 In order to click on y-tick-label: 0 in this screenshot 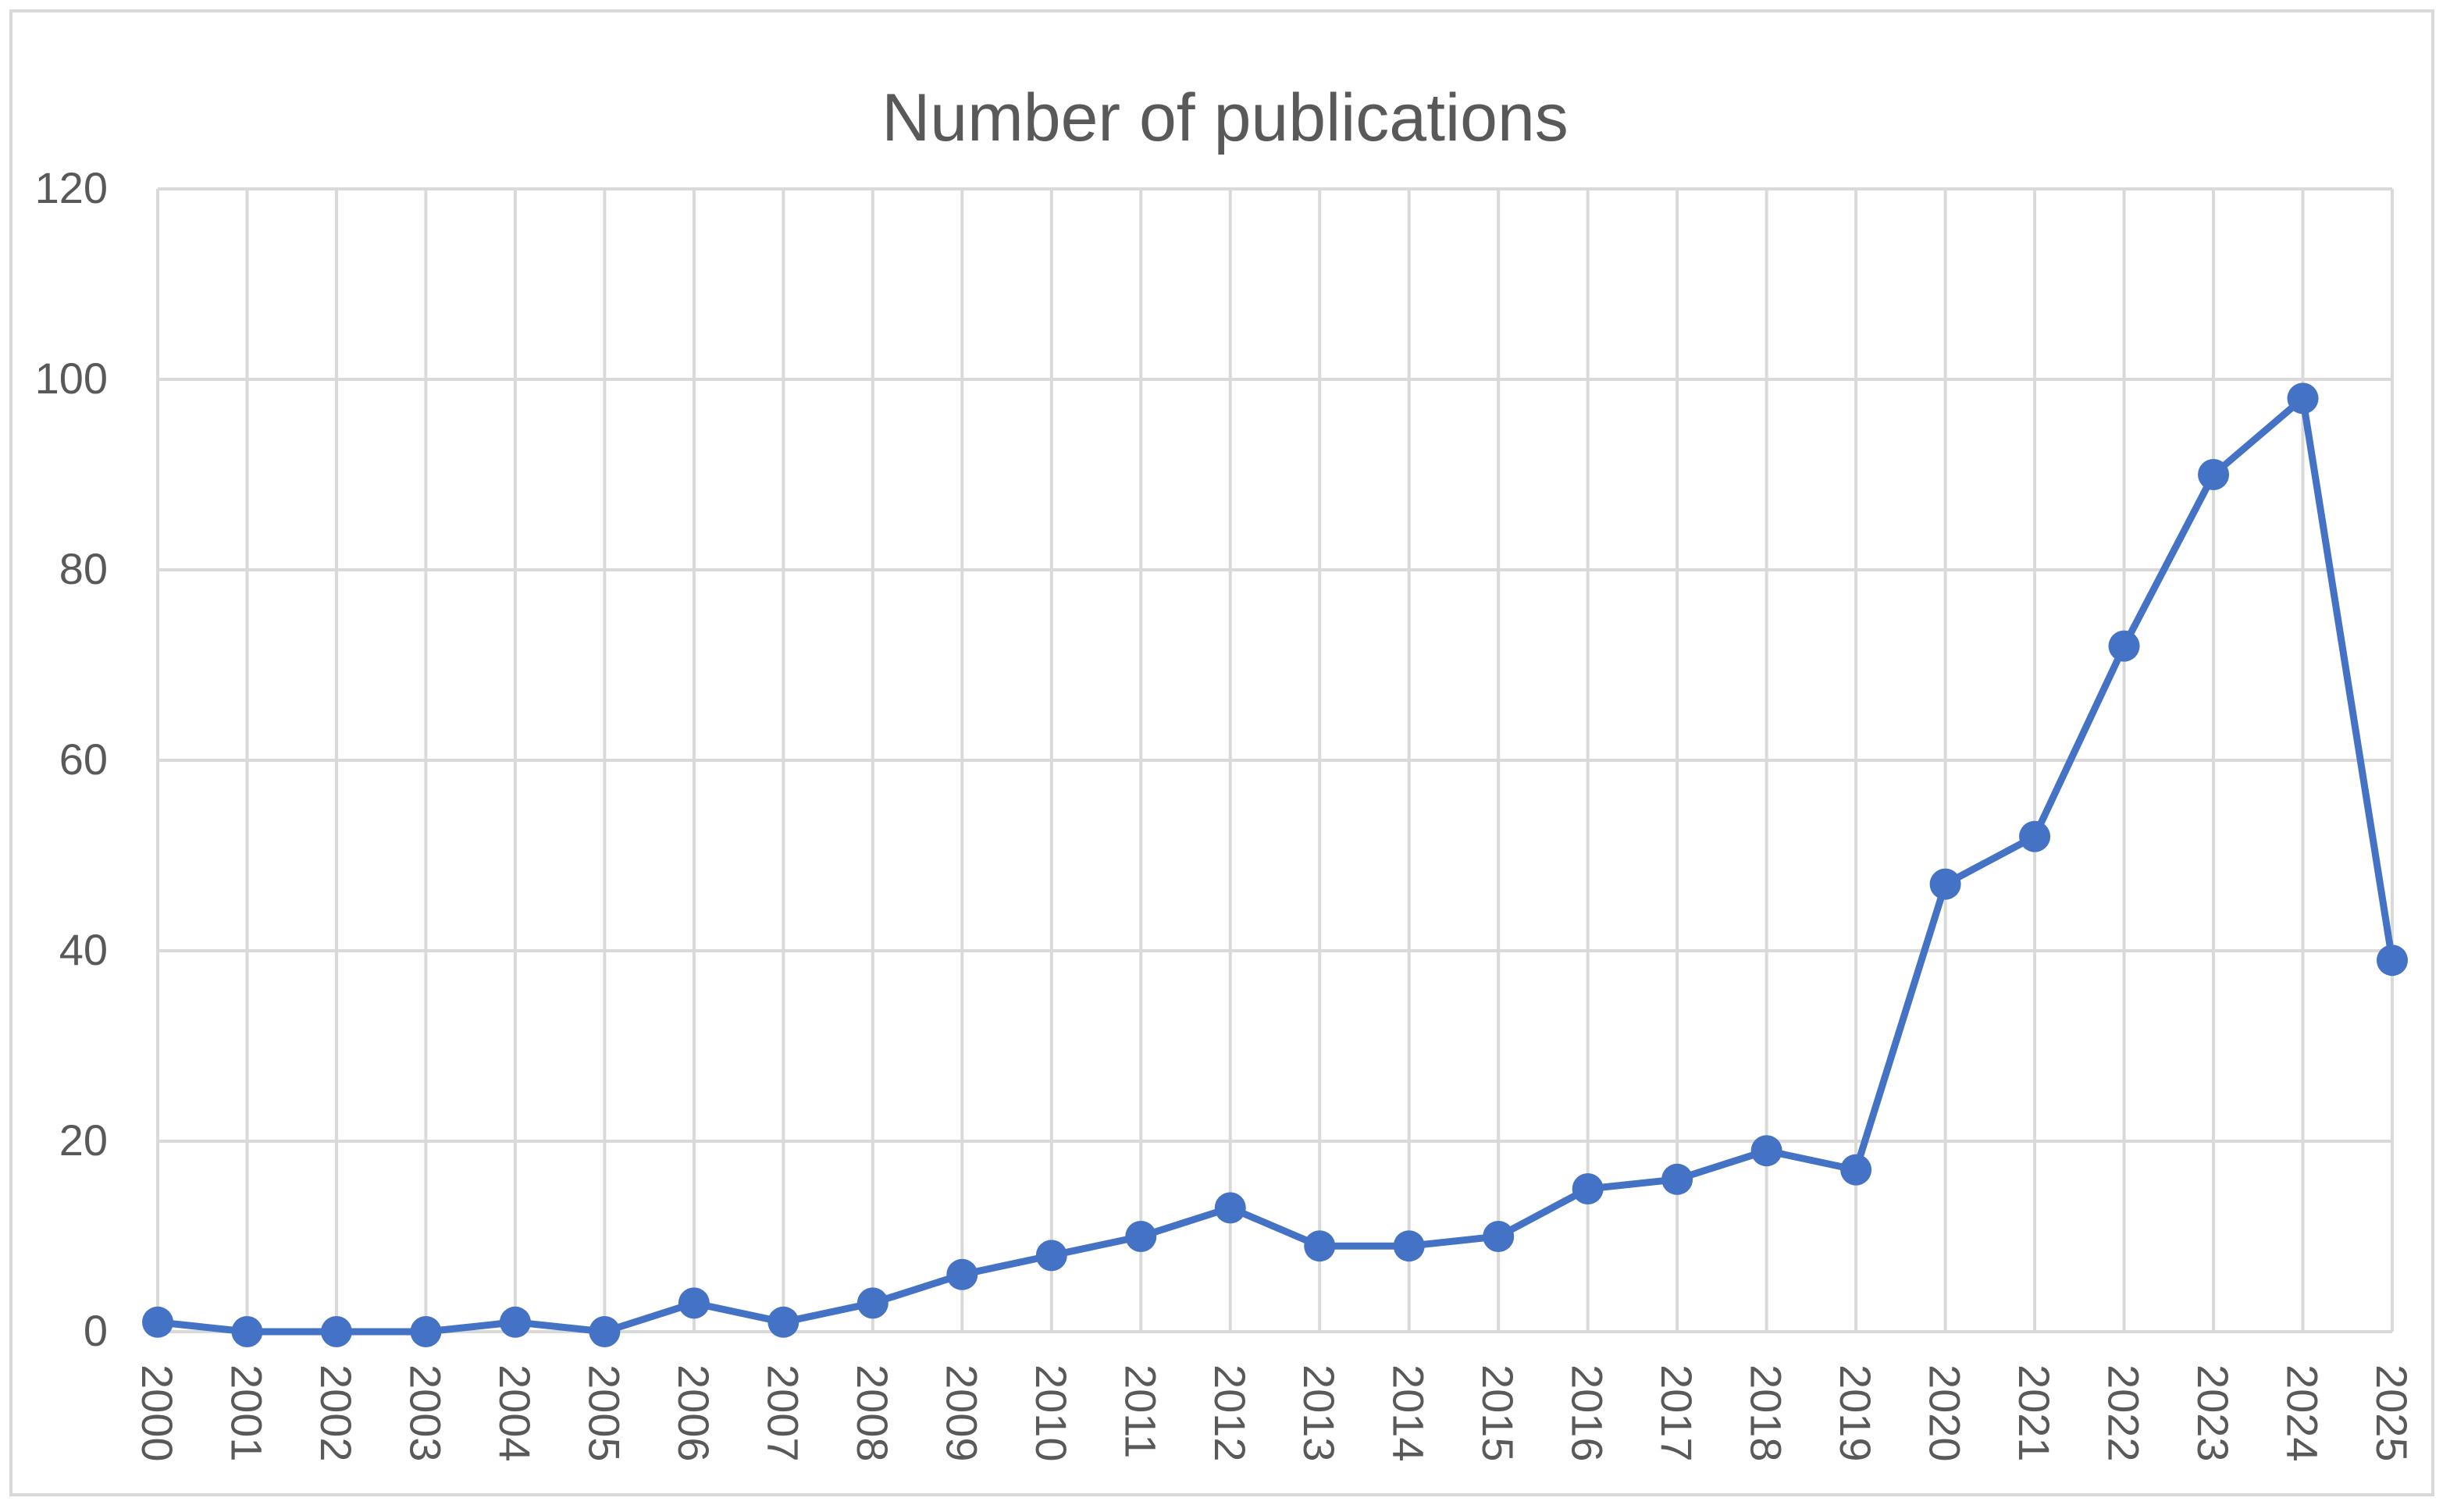, I will do `click(96, 1330)`.